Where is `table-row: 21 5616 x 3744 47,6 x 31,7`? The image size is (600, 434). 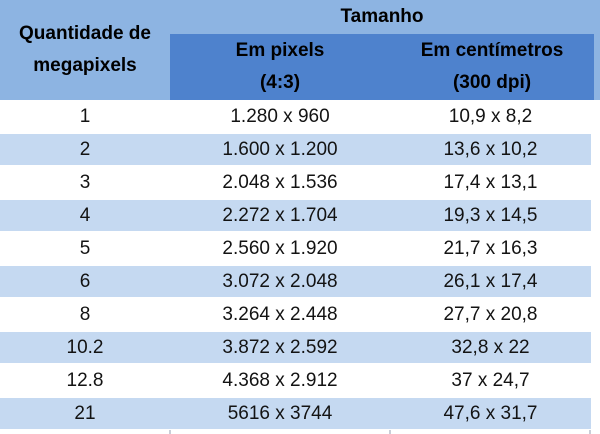
table-row: 21 5616 x 3744 47,6 x 31,7 is located at coordinates (295, 413).